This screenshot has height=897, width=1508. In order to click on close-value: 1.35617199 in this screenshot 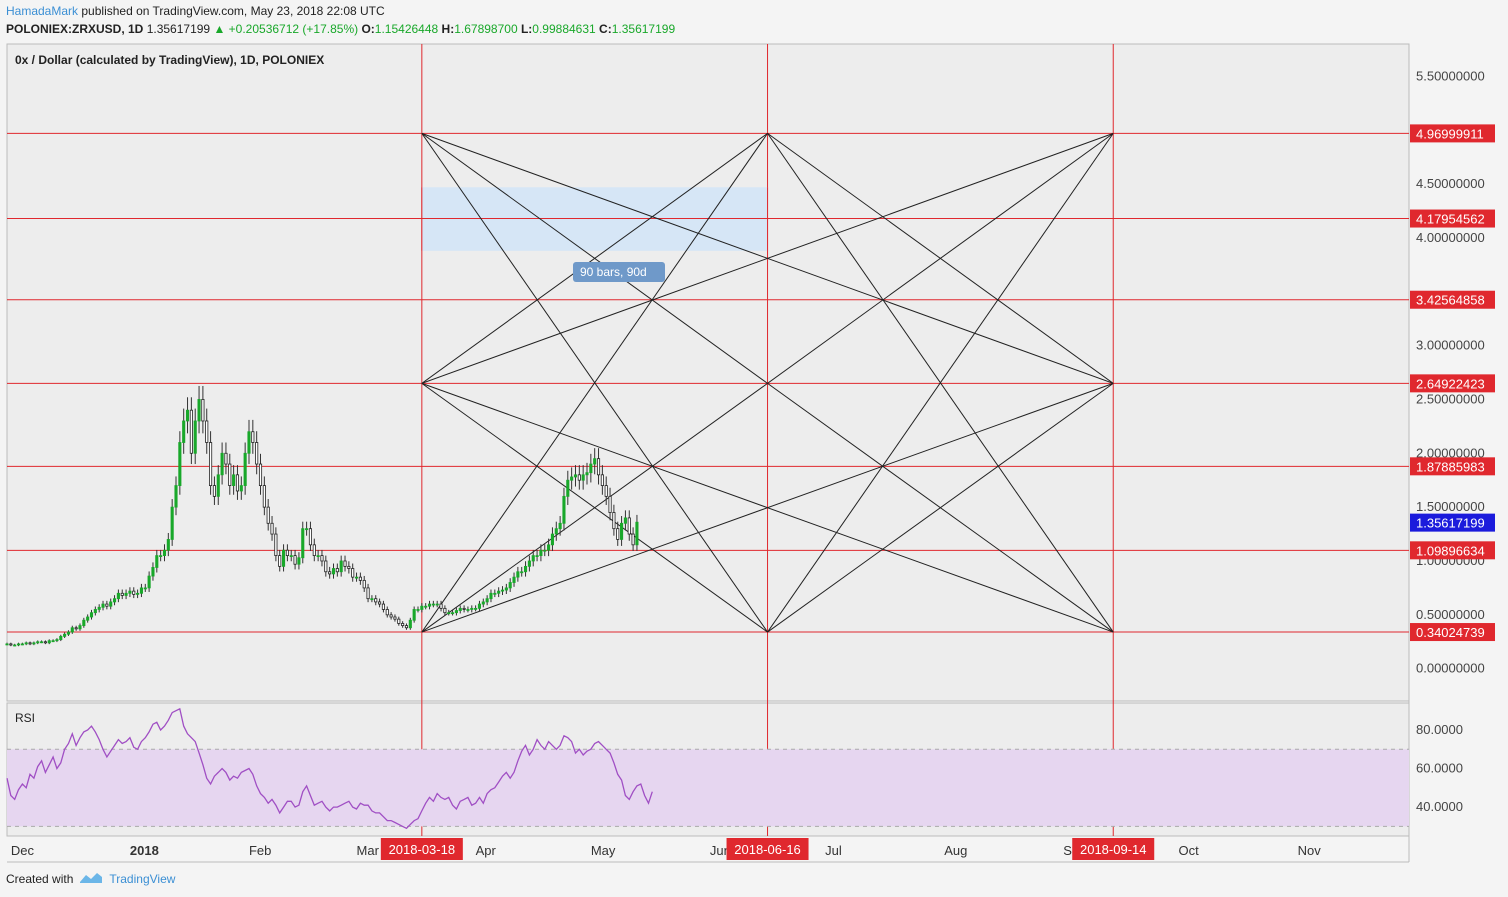, I will do `click(643, 29)`.